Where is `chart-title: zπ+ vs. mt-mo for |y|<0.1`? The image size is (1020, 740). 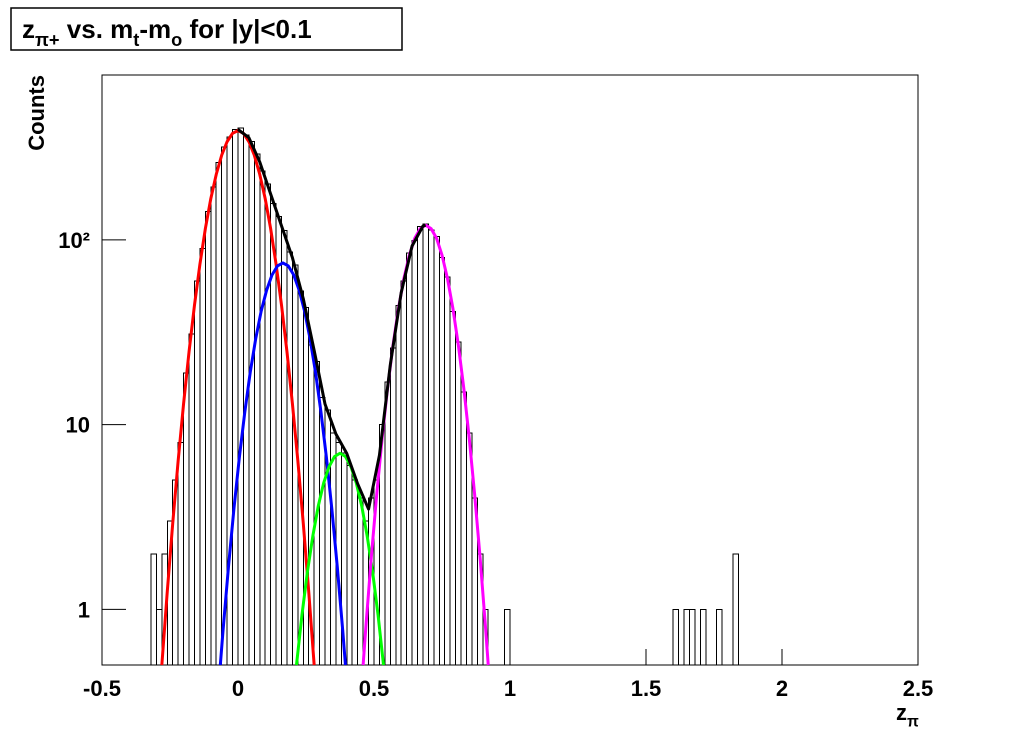
chart-title: zπ+ vs. mt-mo for |y|<0.1 is located at coordinates (167, 32).